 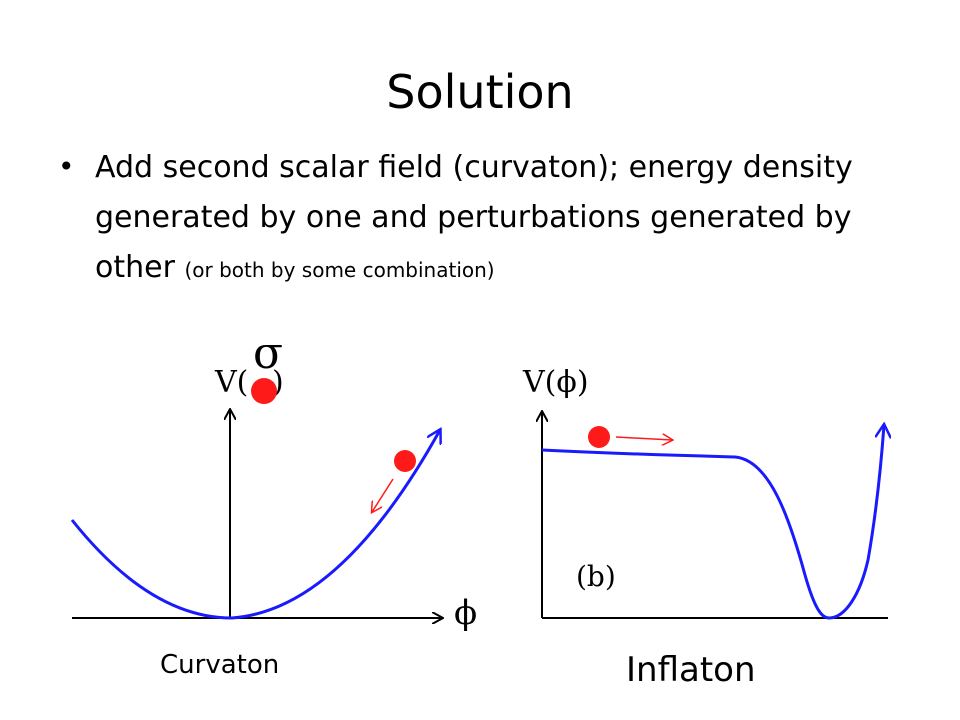 What do you see at coordinates (465, 613) in the screenshot?
I see `curvaton-x-label: ϕ` at bounding box center [465, 613].